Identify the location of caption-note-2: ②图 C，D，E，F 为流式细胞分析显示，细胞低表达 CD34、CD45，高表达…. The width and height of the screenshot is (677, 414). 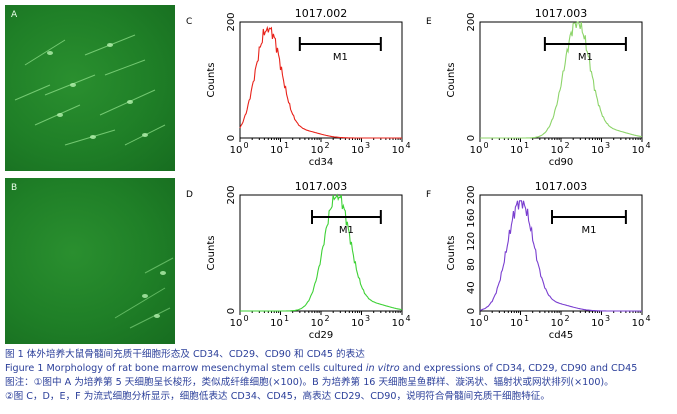
(277, 396).